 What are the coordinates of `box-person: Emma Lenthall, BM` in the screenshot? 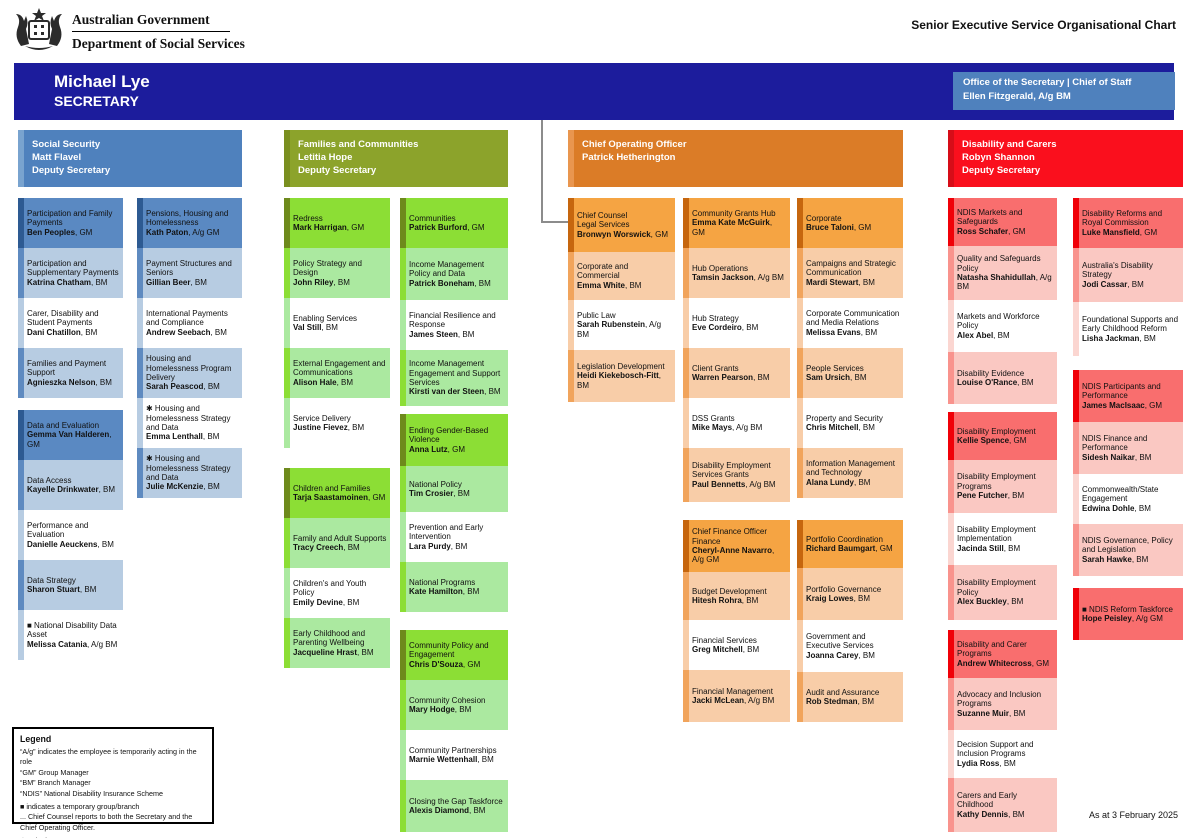 It's located at (192, 436).